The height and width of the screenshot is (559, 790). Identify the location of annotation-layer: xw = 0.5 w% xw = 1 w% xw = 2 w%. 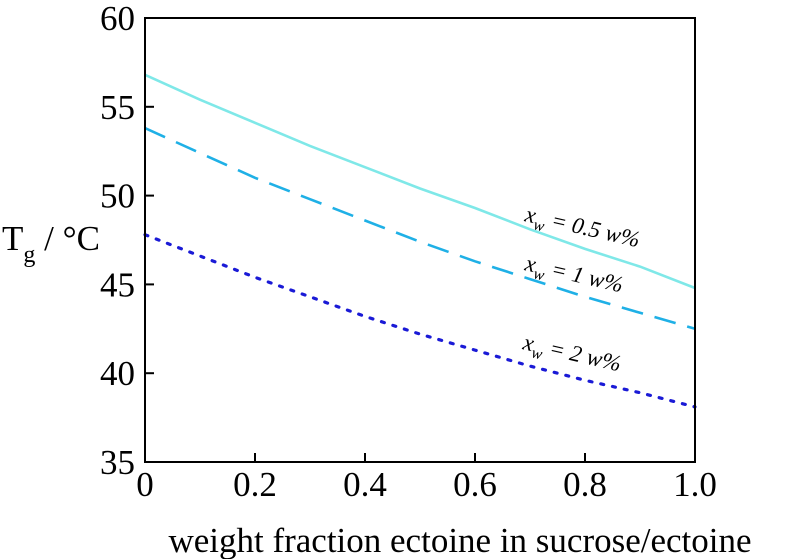
(581, 291).